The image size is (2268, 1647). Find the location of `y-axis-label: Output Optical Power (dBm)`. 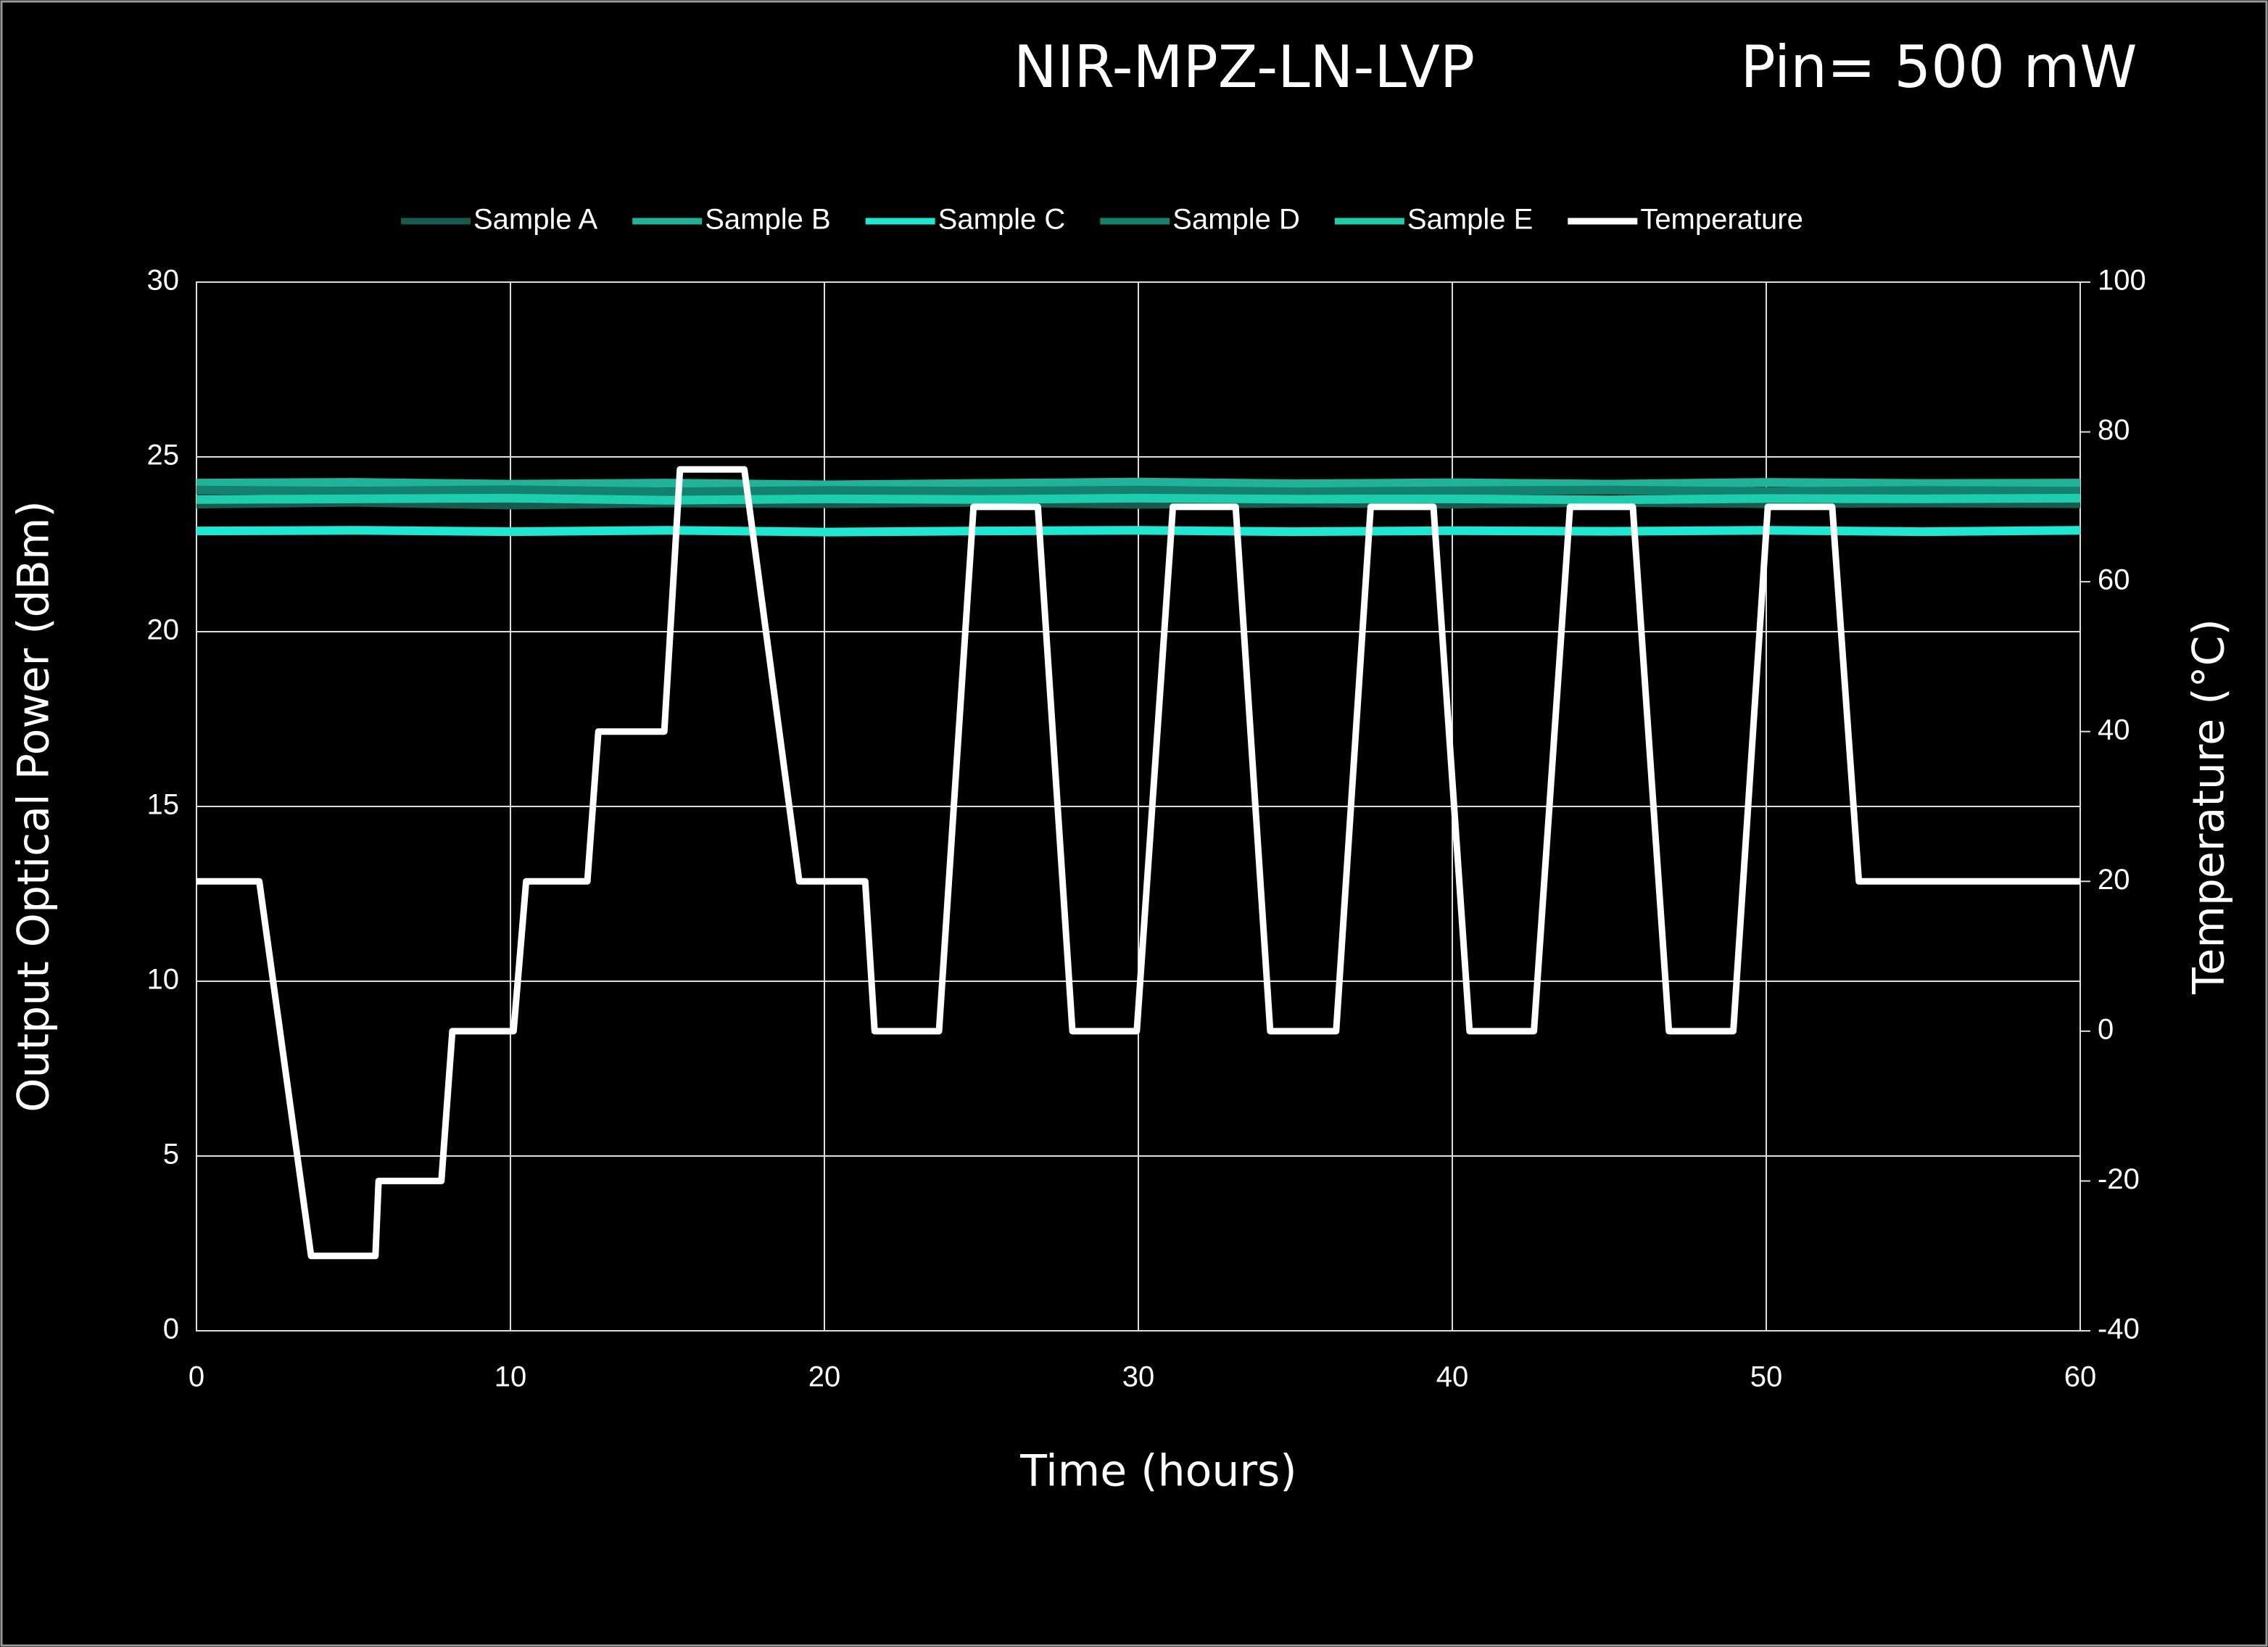

y-axis-label: Output Optical Power (dBm) is located at coordinates (34, 806).